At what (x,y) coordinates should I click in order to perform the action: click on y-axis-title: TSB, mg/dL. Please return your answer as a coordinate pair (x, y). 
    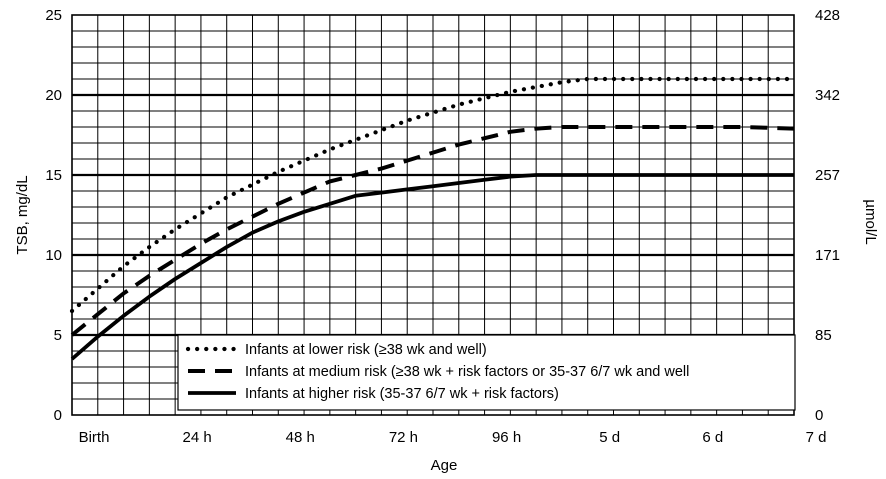
    Looking at the image, I should click on (22, 214).